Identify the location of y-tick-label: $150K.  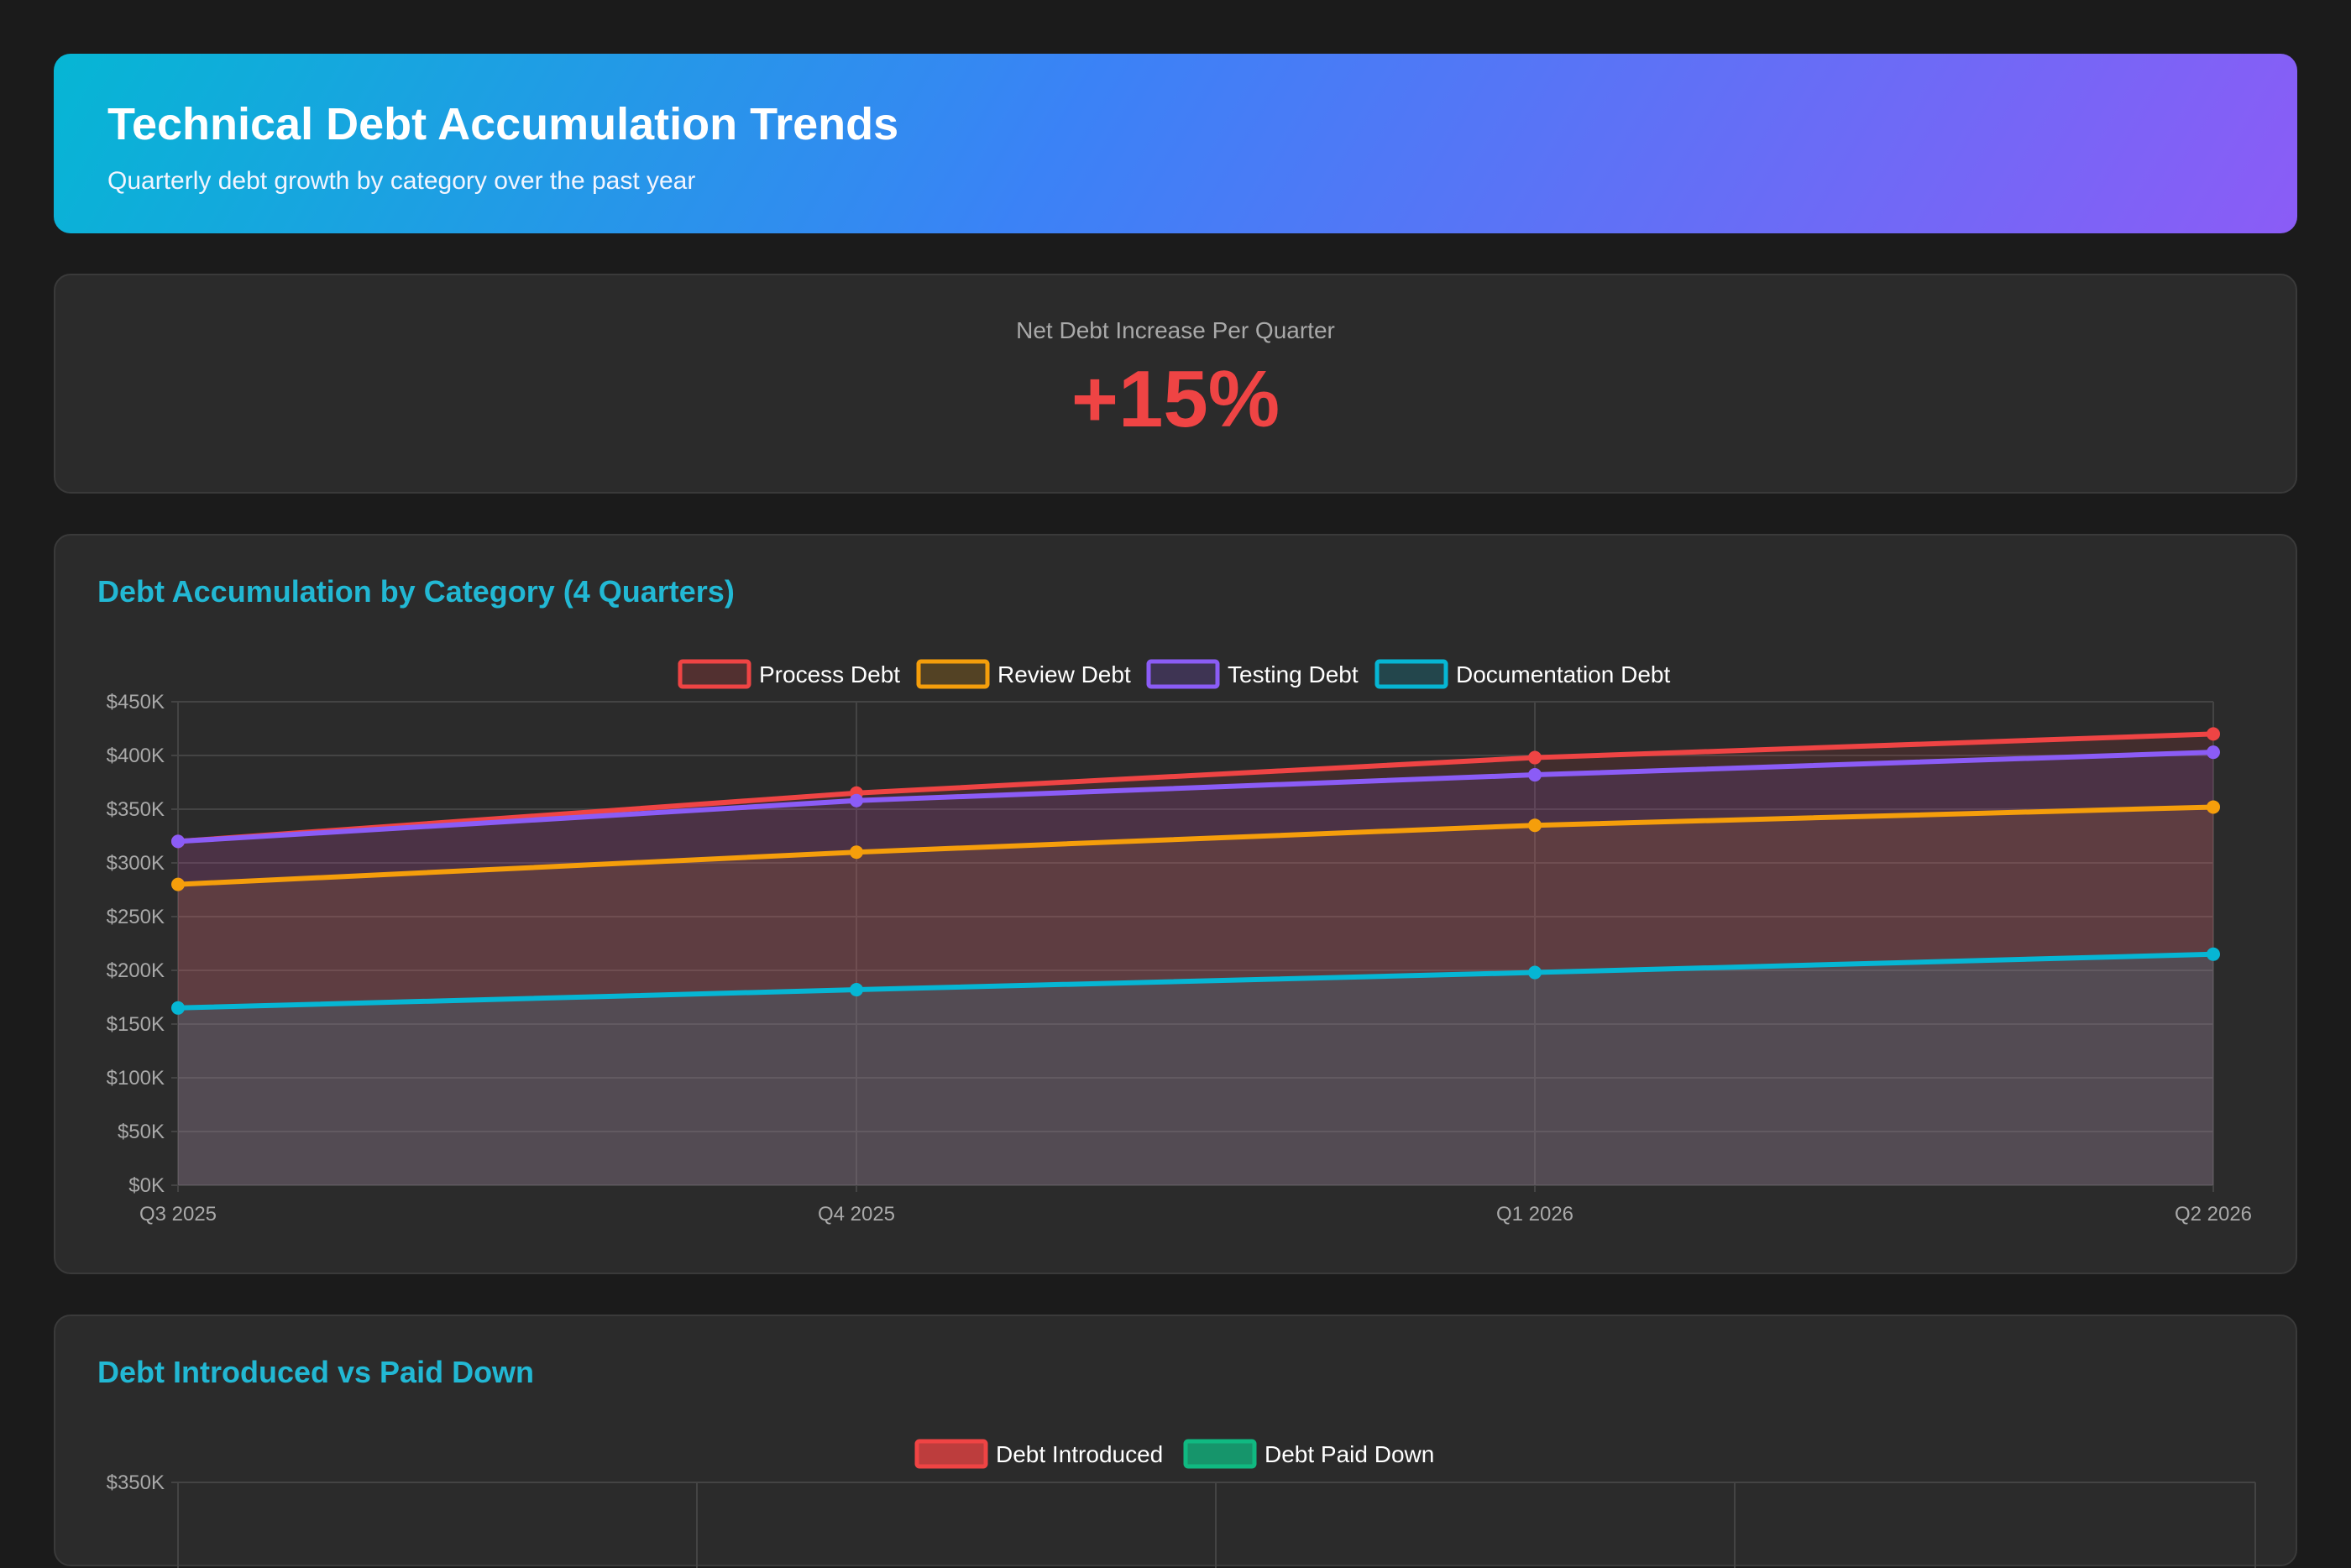
(136, 1024).